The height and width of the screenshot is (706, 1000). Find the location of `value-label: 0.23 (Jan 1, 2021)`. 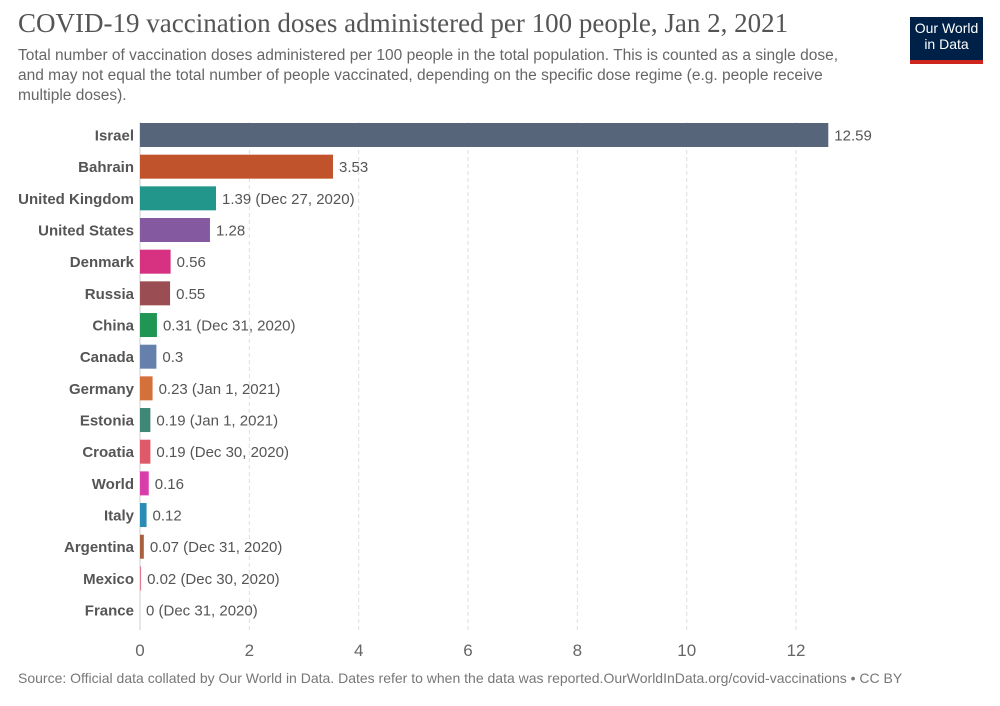

value-label: 0.23 (Jan 1, 2021) is located at coordinates (220, 389).